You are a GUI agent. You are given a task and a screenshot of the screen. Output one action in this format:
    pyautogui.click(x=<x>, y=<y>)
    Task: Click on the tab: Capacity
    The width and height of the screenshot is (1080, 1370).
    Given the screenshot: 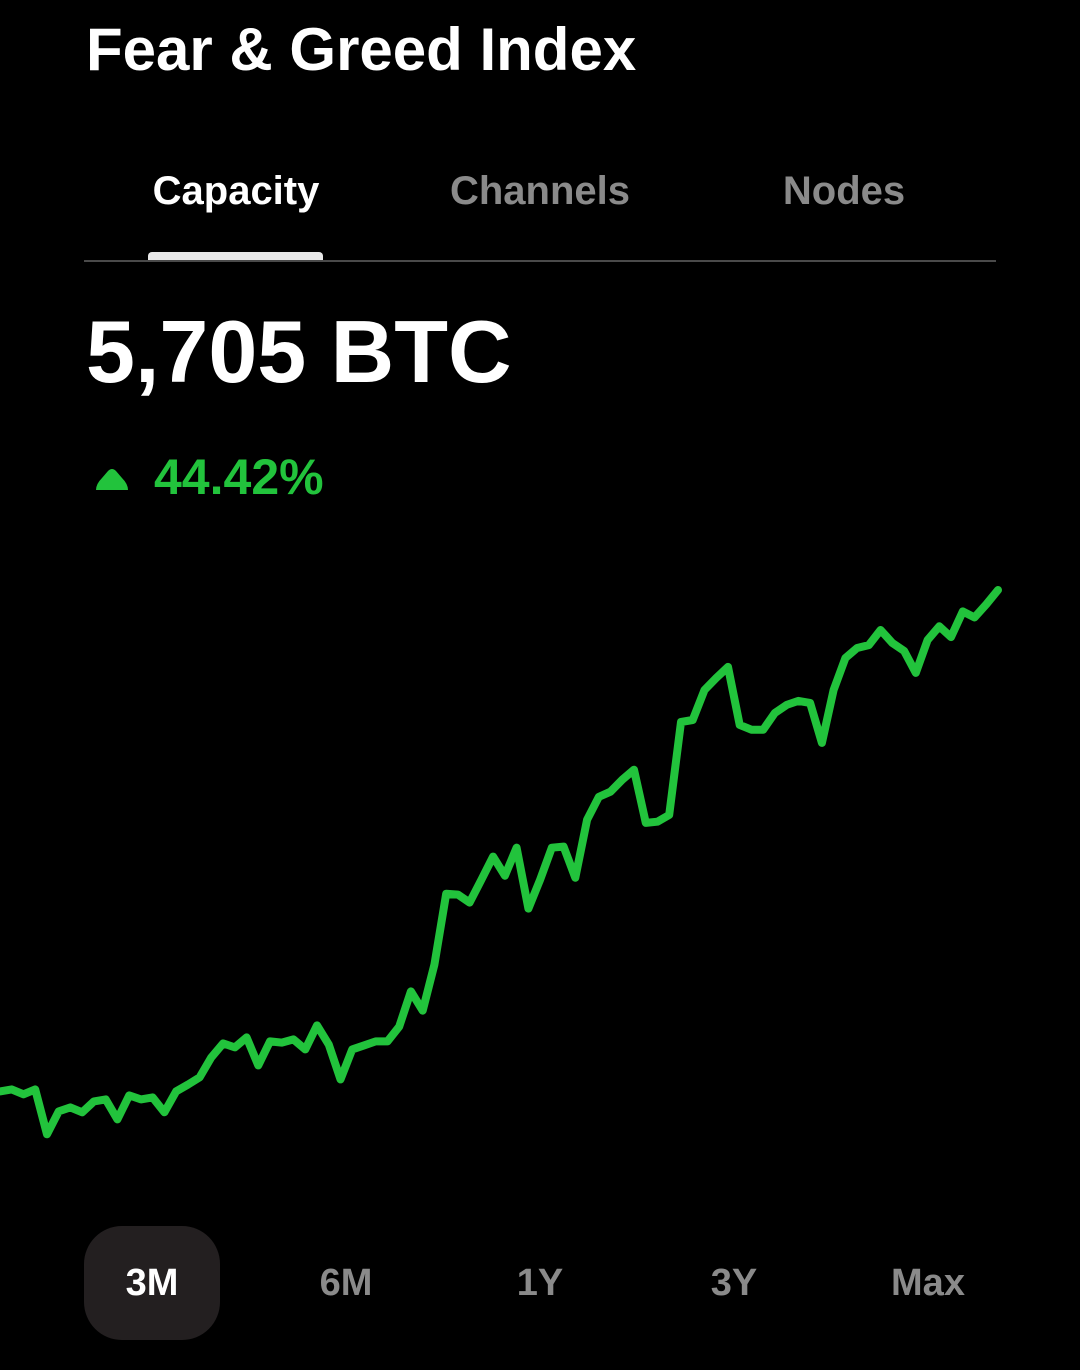 What is the action you would take?
    pyautogui.click(x=236, y=191)
    